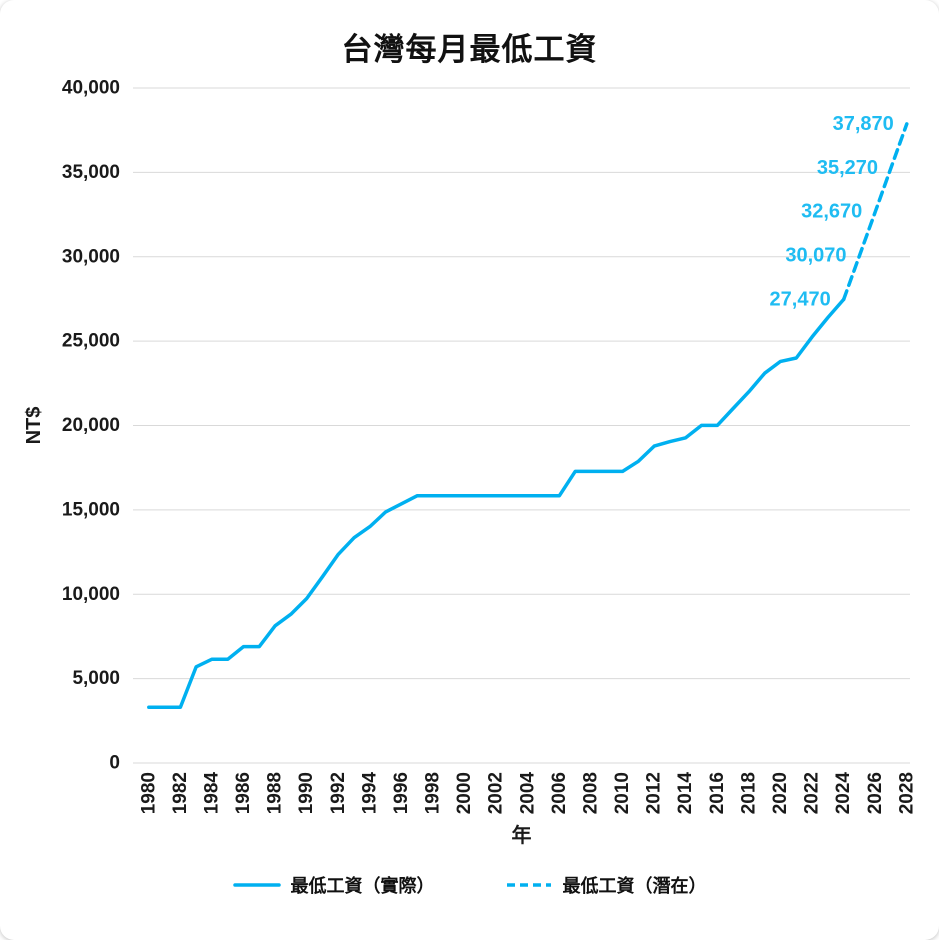  I want to click on y-tick-label: 0, so click(114, 763).